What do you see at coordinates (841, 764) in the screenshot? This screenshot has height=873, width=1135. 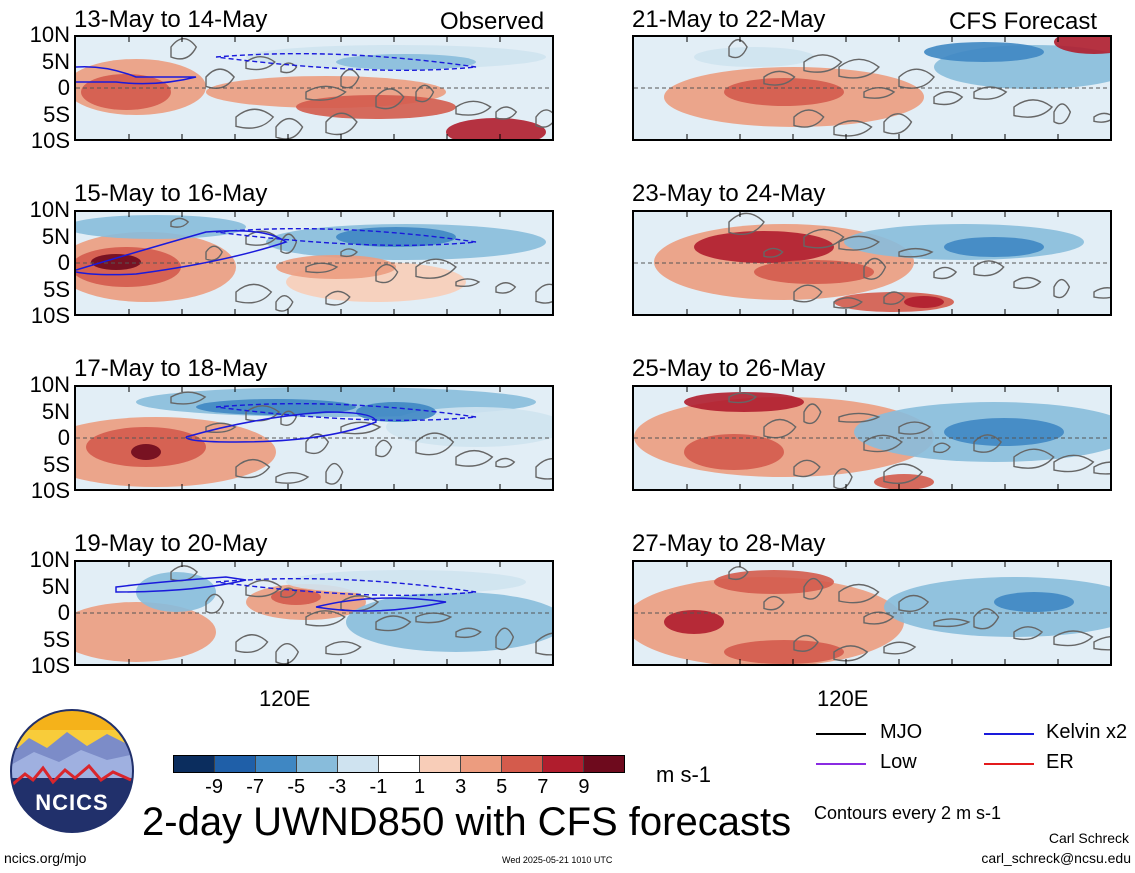 I see `legend-line-low` at bounding box center [841, 764].